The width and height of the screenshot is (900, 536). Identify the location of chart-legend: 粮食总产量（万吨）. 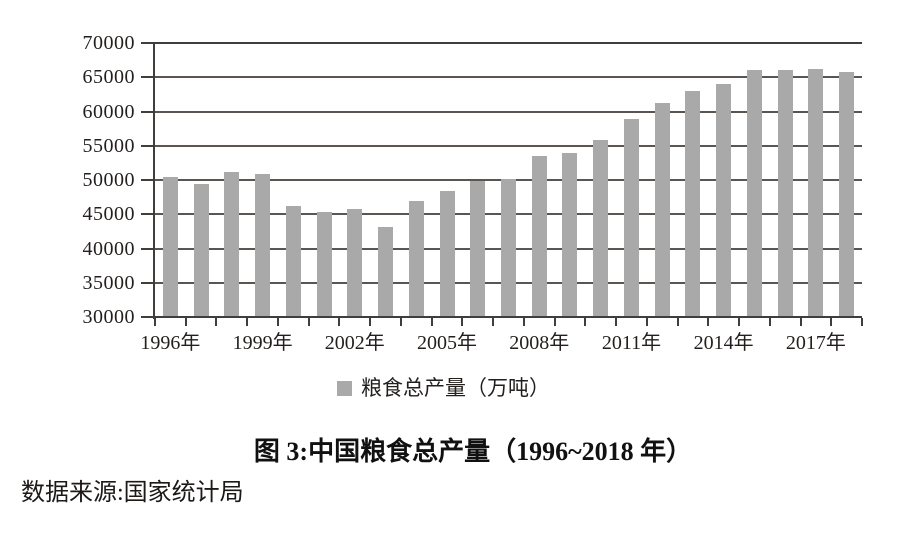
(443, 388).